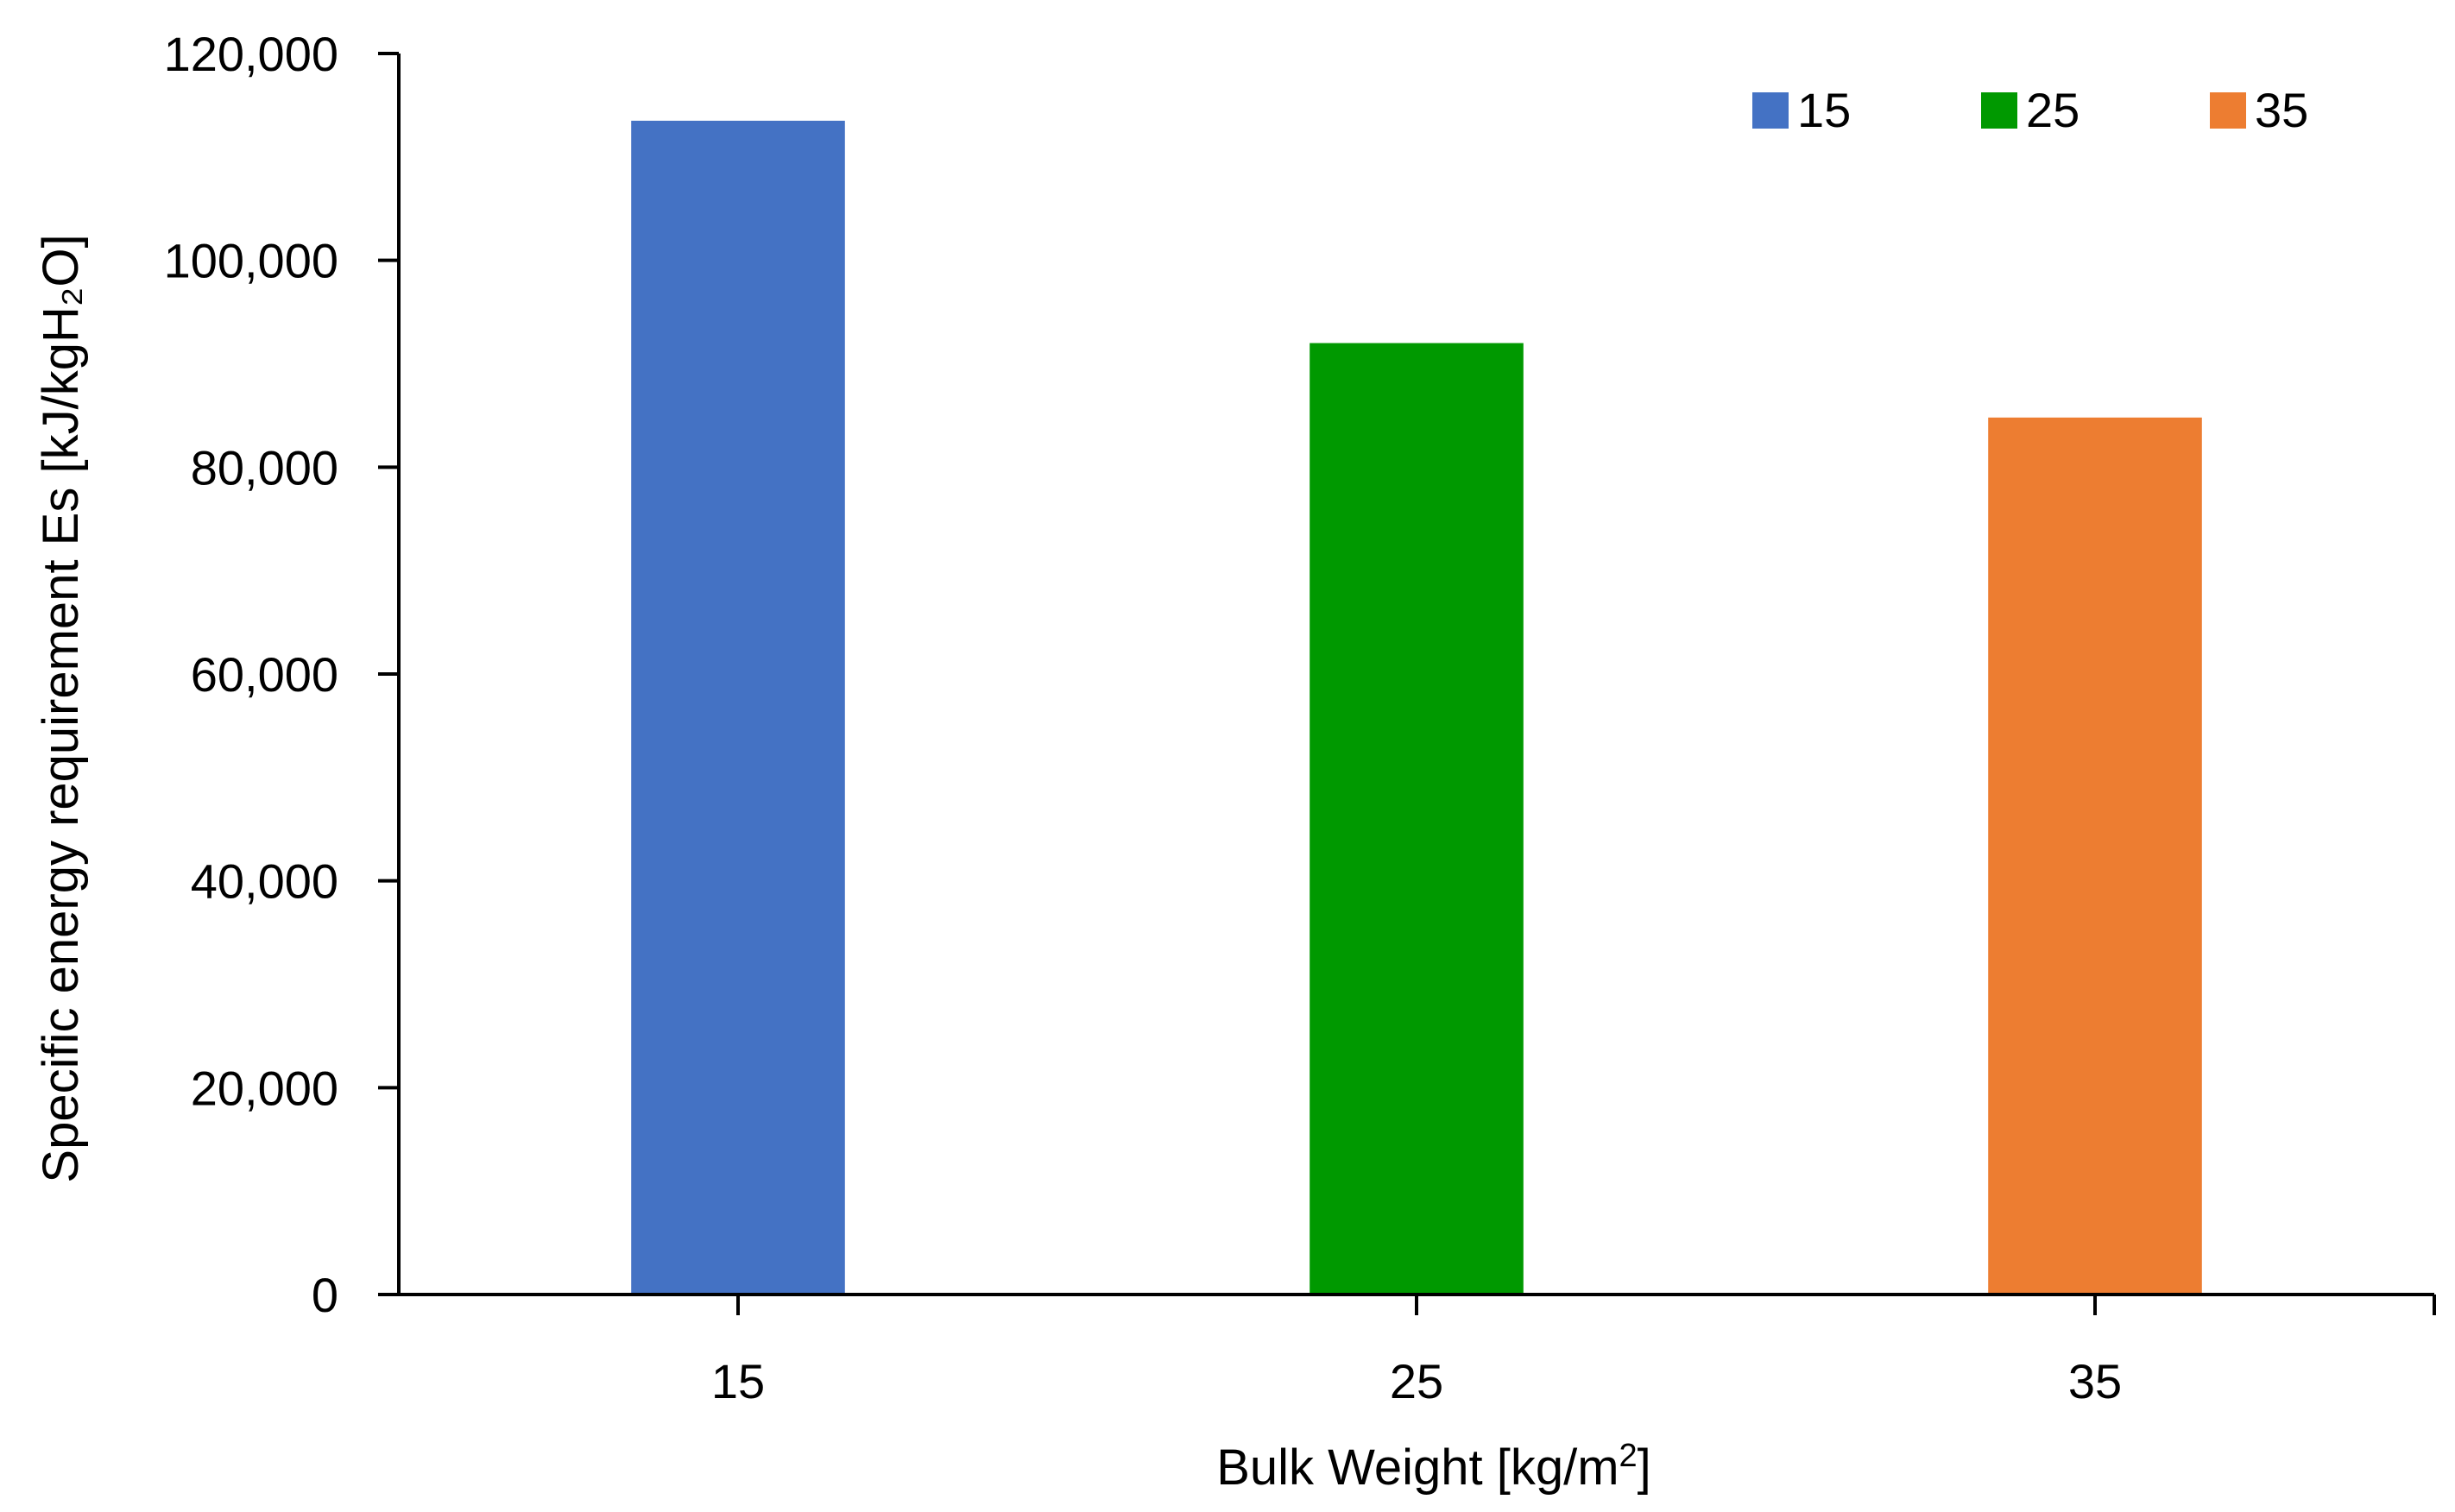 This screenshot has width=2455, height=1512. Describe the element at coordinates (1573, 1351) in the screenshot. I see `x-ticks: 15 25 35` at that location.